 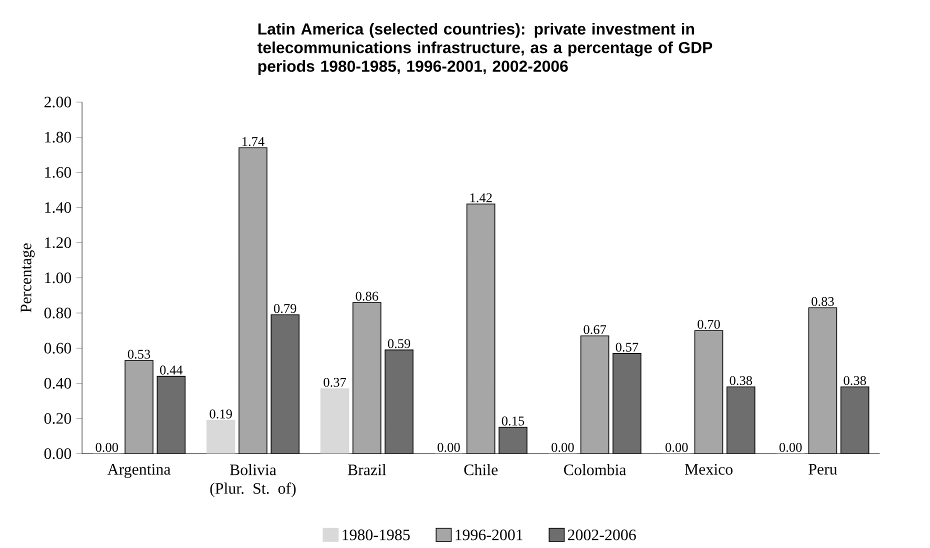 What do you see at coordinates (27, 277) in the screenshot?
I see `y-axis-title: Percentage` at bounding box center [27, 277].